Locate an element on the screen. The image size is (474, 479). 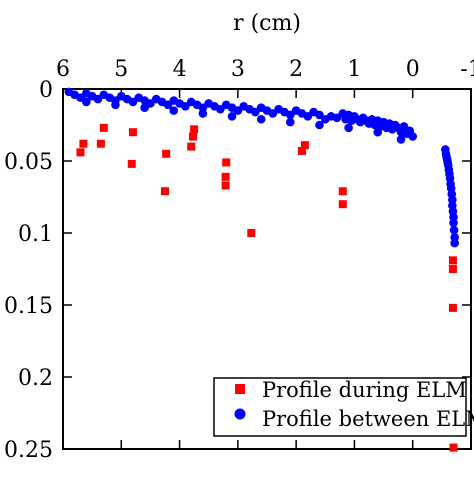
y-tick-label: 0.25 is located at coordinates (28, 450).